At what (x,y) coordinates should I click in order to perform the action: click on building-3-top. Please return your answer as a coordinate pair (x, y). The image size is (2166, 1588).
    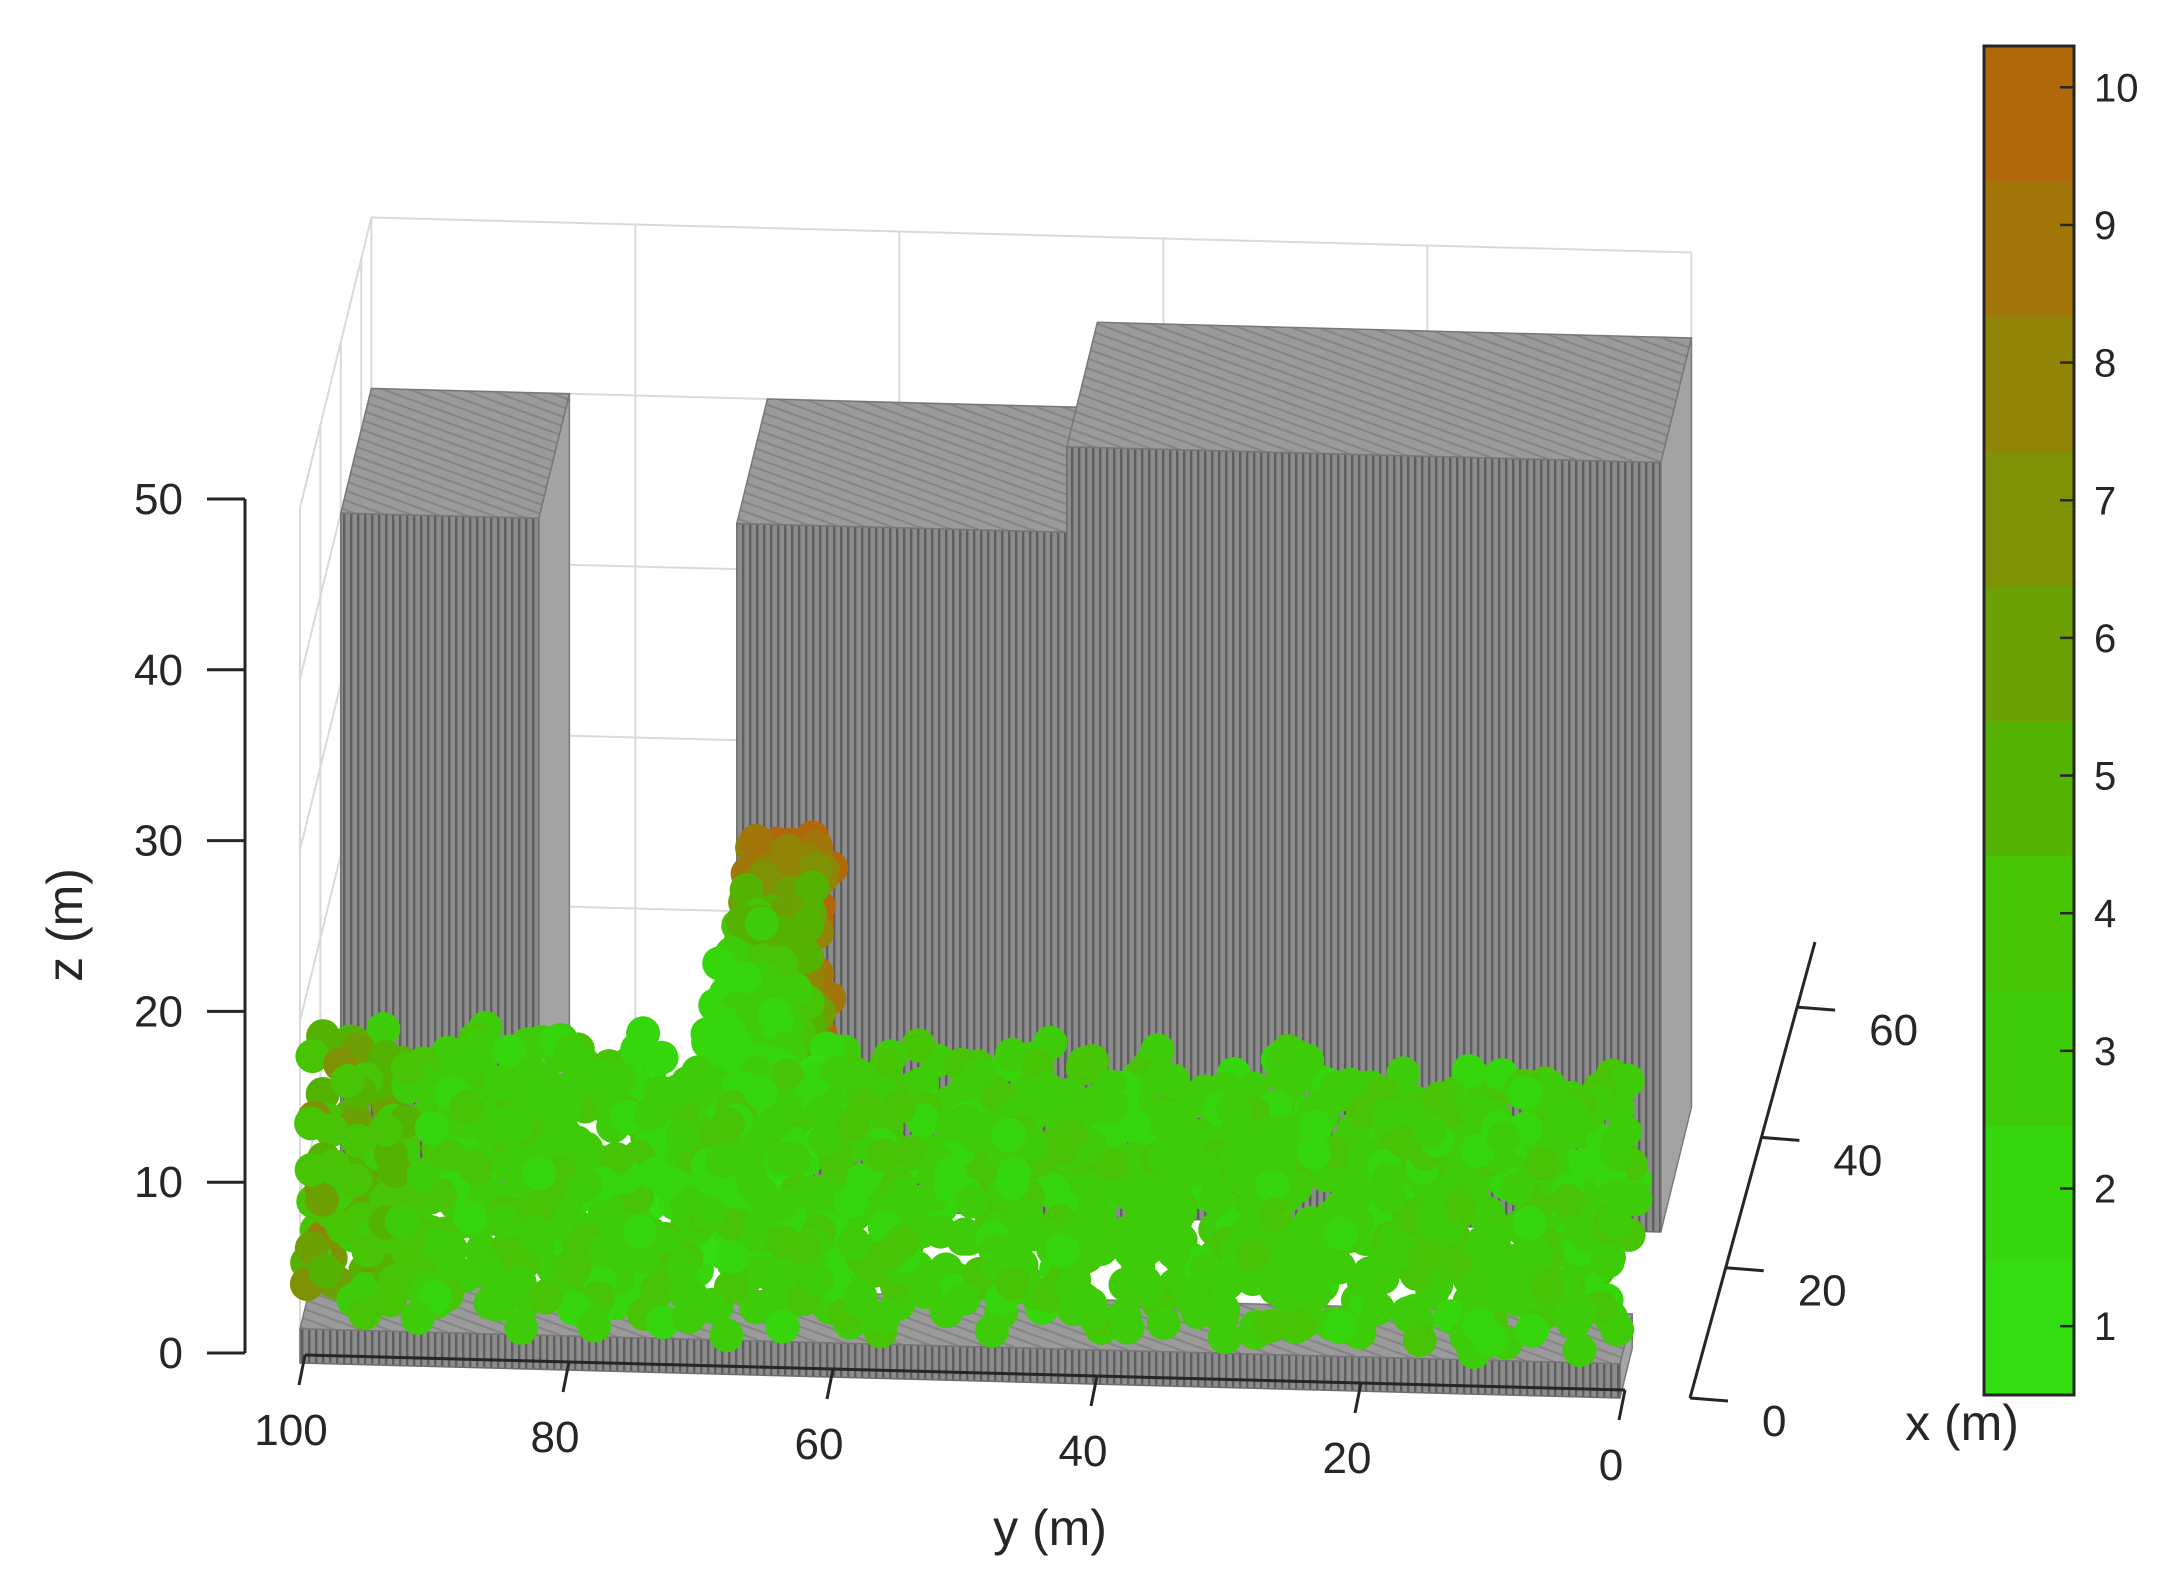
    Looking at the image, I should click on (1379, 392).